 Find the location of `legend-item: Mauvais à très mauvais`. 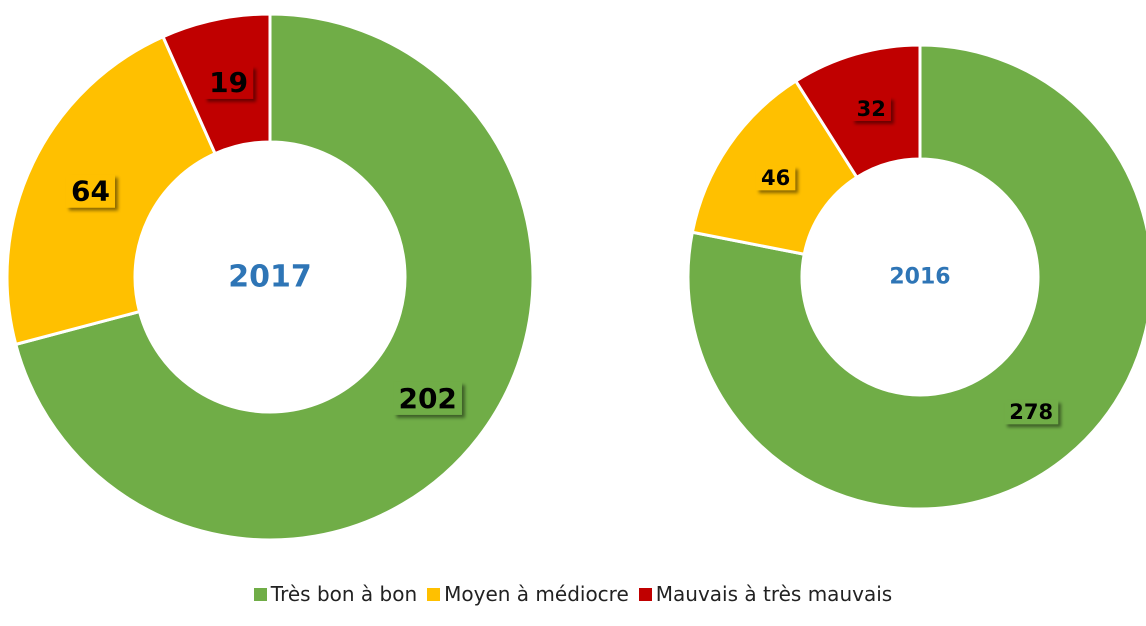

legend-item: Mauvais à très mauvais is located at coordinates (765, 594).